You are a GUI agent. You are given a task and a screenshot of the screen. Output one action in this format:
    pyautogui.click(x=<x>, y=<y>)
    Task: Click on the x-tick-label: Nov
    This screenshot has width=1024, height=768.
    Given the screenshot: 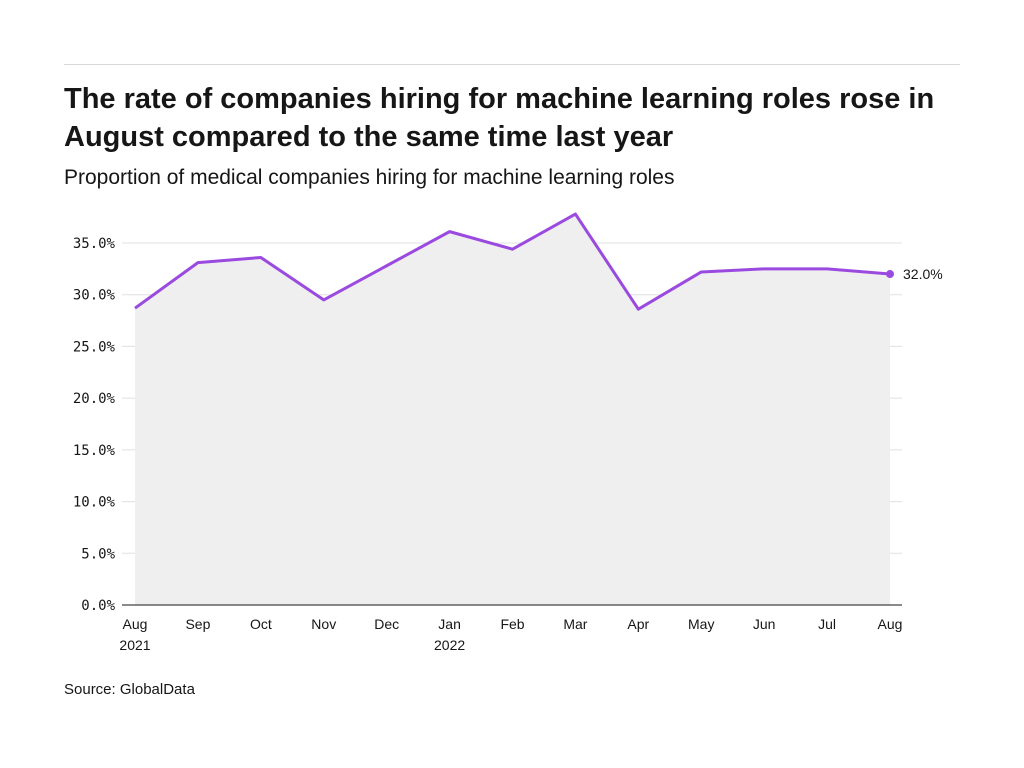 What is the action you would take?
    pyautogui.click(x=323, y=624)
    